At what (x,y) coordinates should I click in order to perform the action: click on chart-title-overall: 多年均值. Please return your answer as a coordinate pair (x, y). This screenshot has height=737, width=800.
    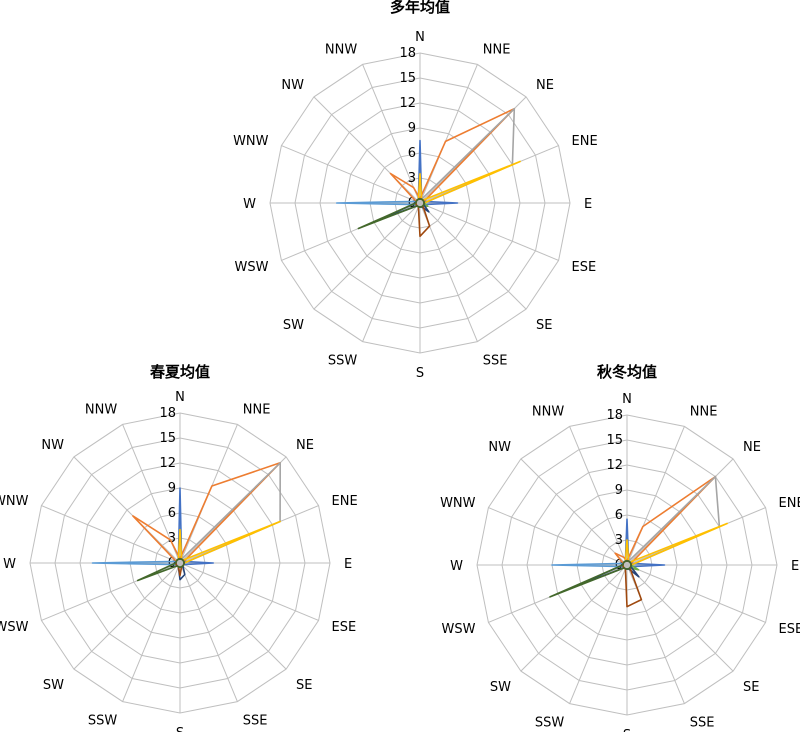
    Looking at the image, I should click on (420, 8).